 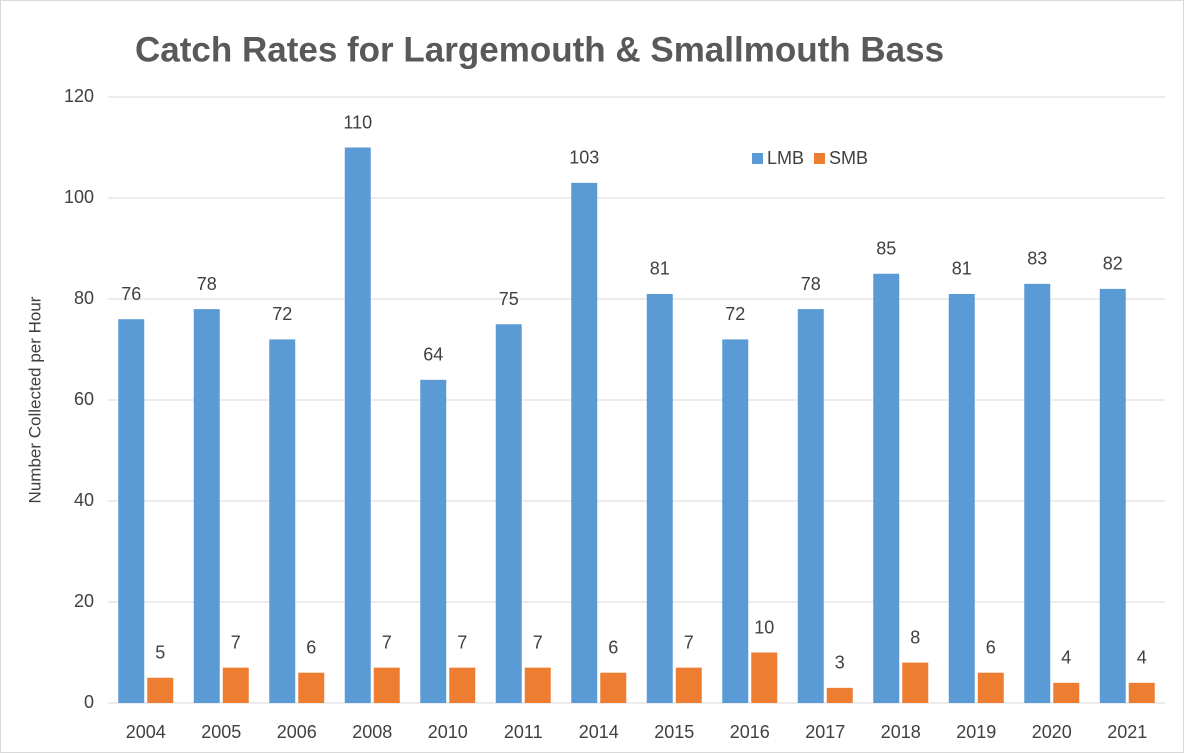 What do you see at coordinates (1052, 732) in the screenshot?
I see `x-tick-label: 2020` at bounding box center [1052, 732].